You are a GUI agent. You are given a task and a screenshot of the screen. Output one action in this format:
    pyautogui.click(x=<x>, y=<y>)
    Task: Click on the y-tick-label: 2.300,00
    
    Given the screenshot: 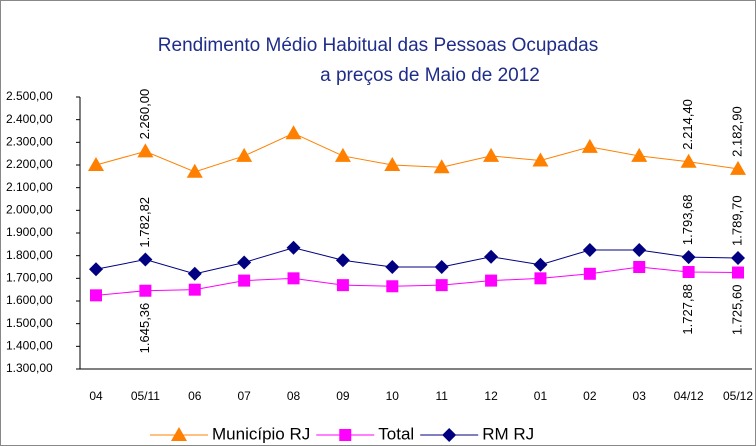 What is the action you would take?
    pyautogui.click(x=29, y=142)
    